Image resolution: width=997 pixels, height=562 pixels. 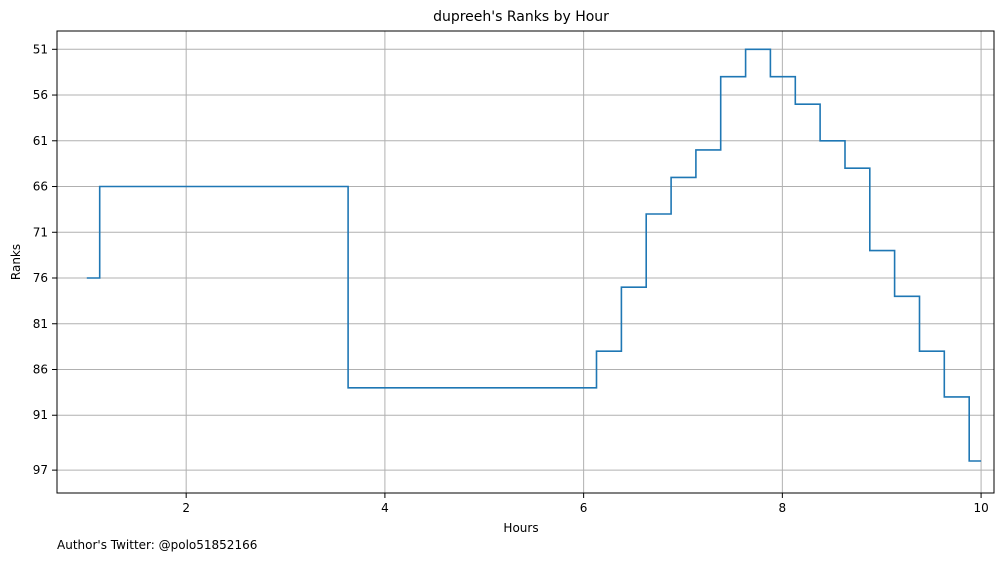 What do you see at coordinates (520, 528) in the screenshot?
I see `x-axis-label: Hours` at bounding box center [520, 528].